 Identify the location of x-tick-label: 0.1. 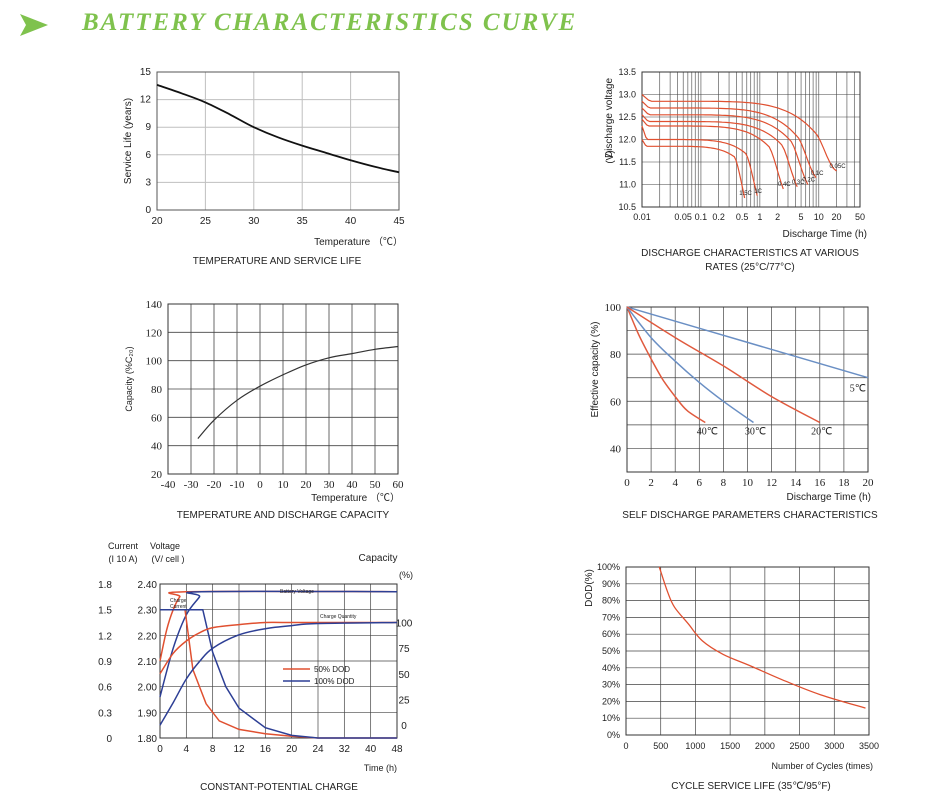
(701, 217).